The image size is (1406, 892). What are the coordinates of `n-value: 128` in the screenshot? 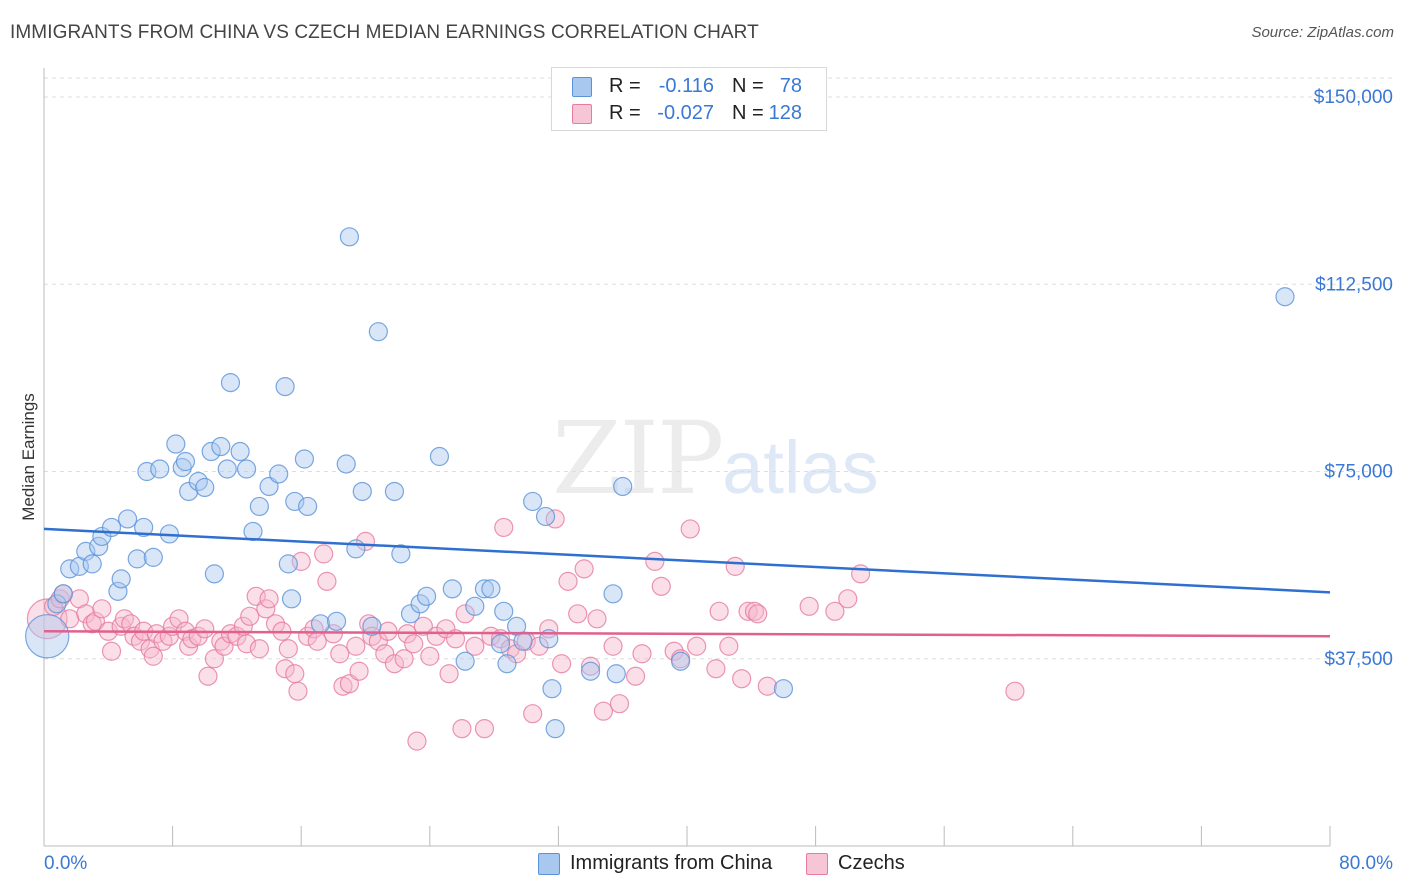 It's located at (785, 113).